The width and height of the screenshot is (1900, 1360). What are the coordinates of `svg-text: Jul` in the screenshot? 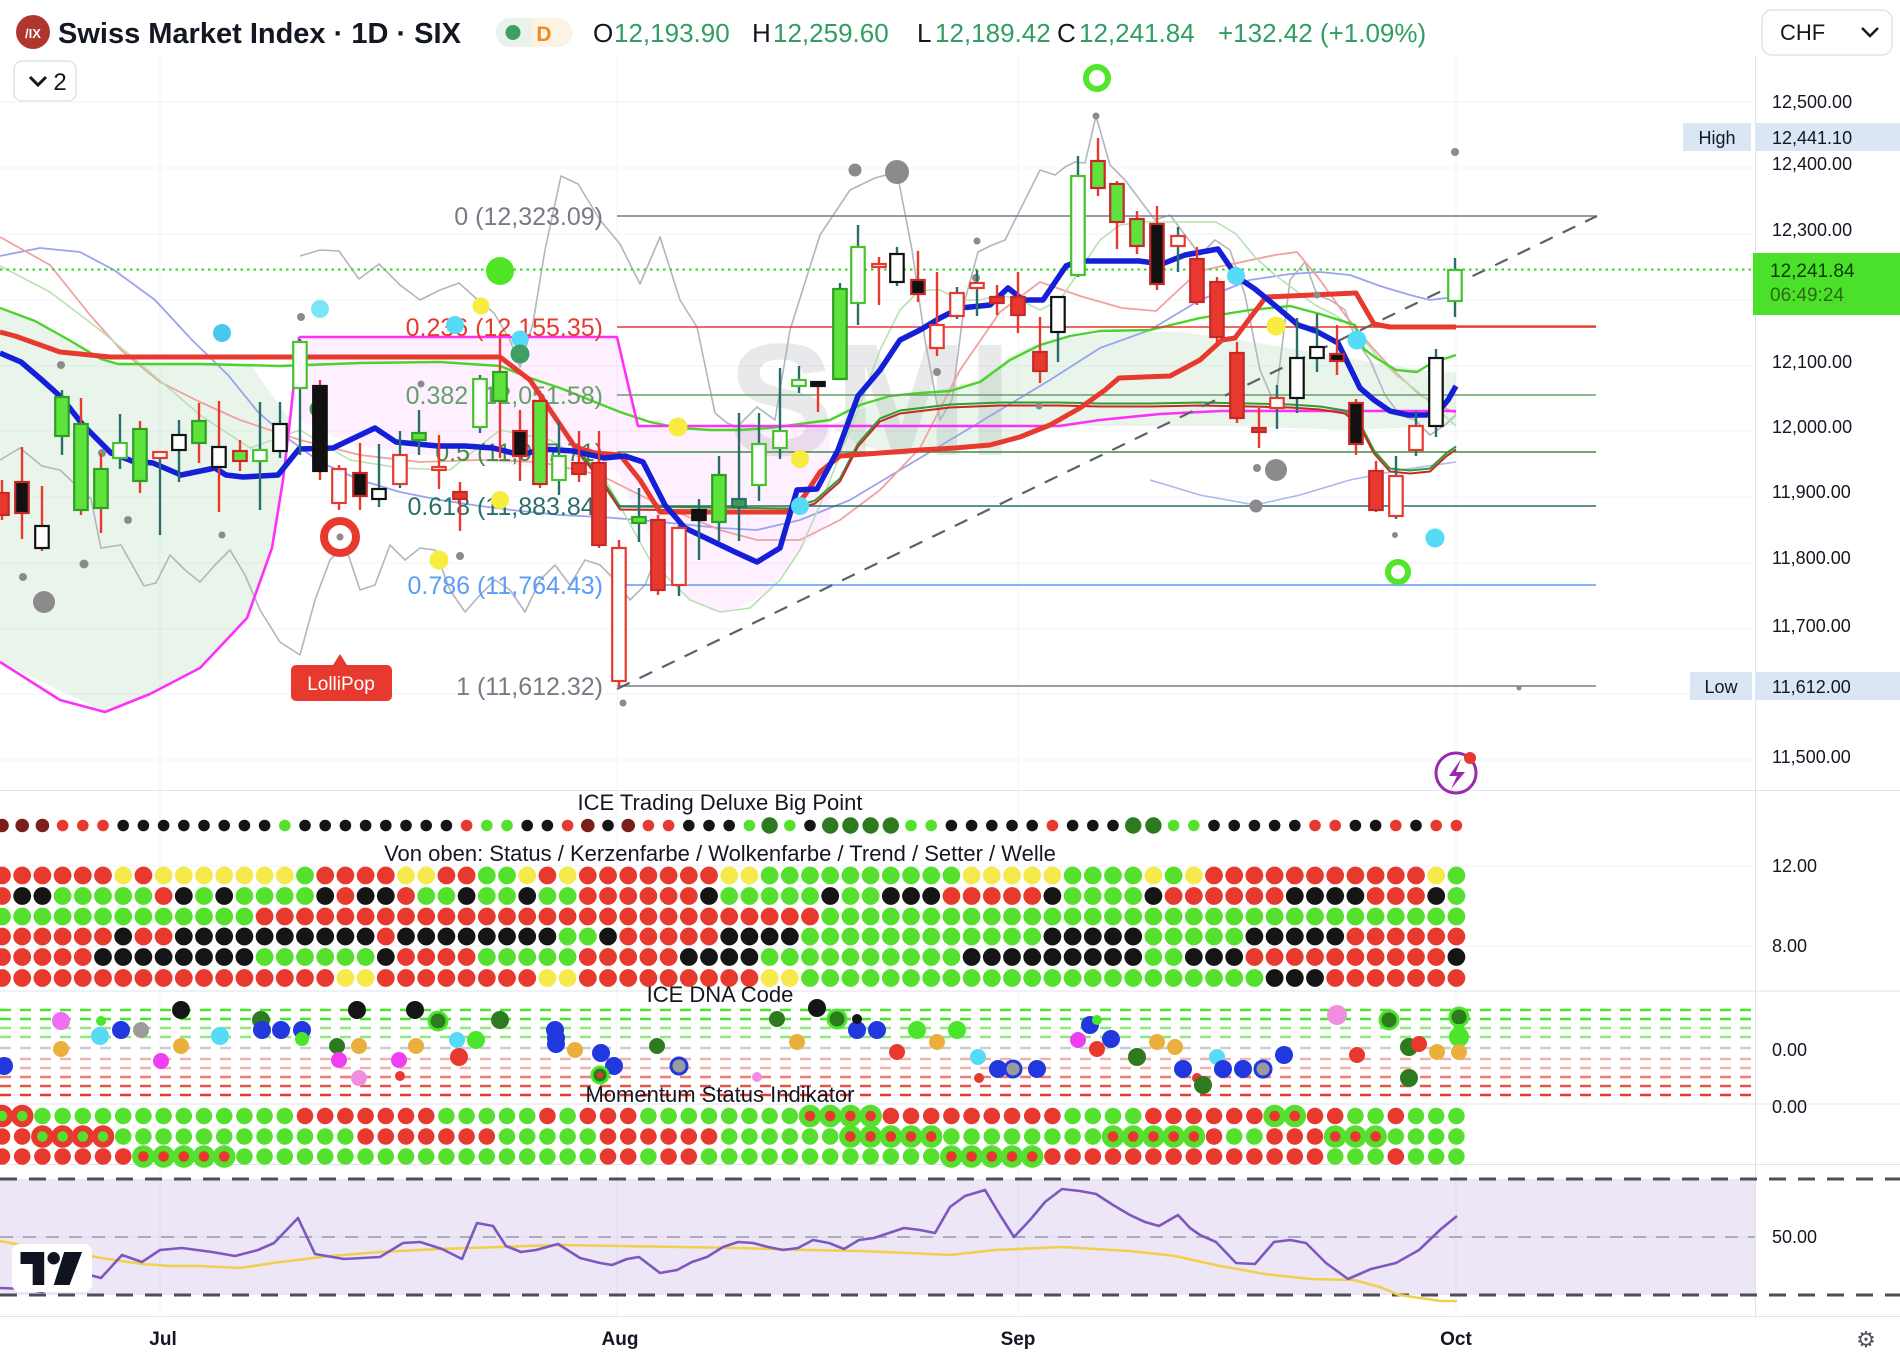 It's located at (162, 1339).